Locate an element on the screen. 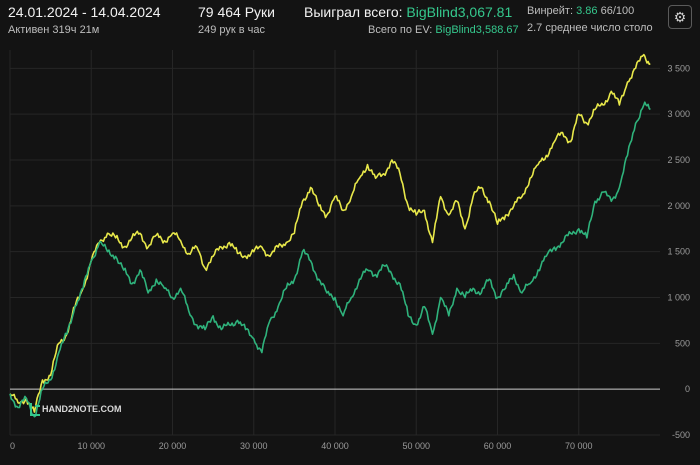  ev-total: Всего по EV: BigBlind3,588.67 is located at coordinates (443, 30).